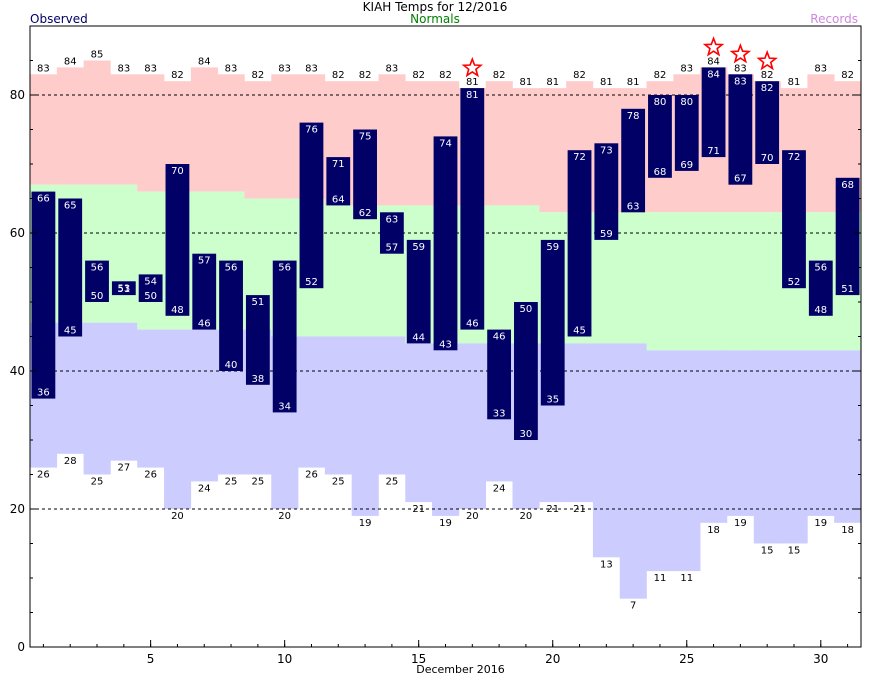 The image size is (870, 676). What do you see at coordinates (552, 659) in the screenshot?
I see `x-tick-label: 20` at bounding box center [552, 659].